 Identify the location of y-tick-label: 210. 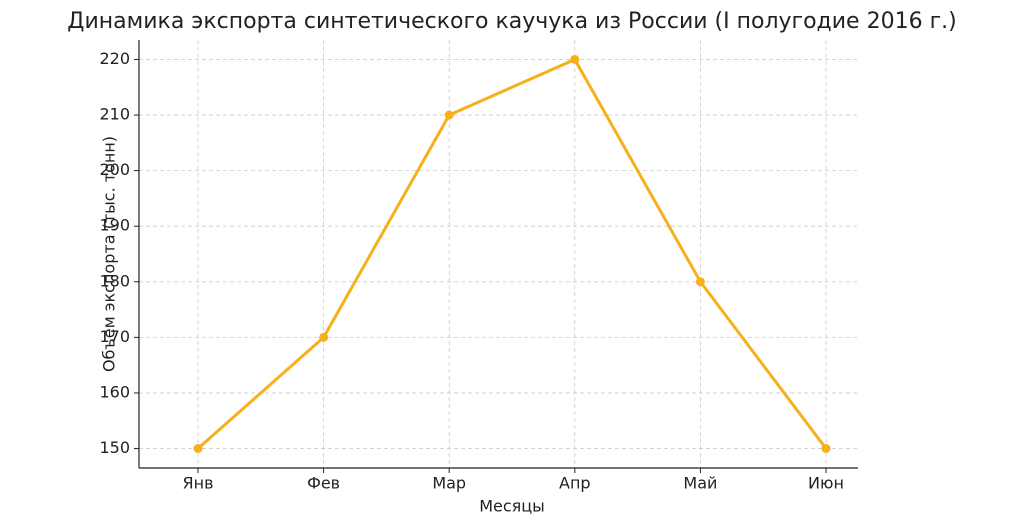
(114, 114).